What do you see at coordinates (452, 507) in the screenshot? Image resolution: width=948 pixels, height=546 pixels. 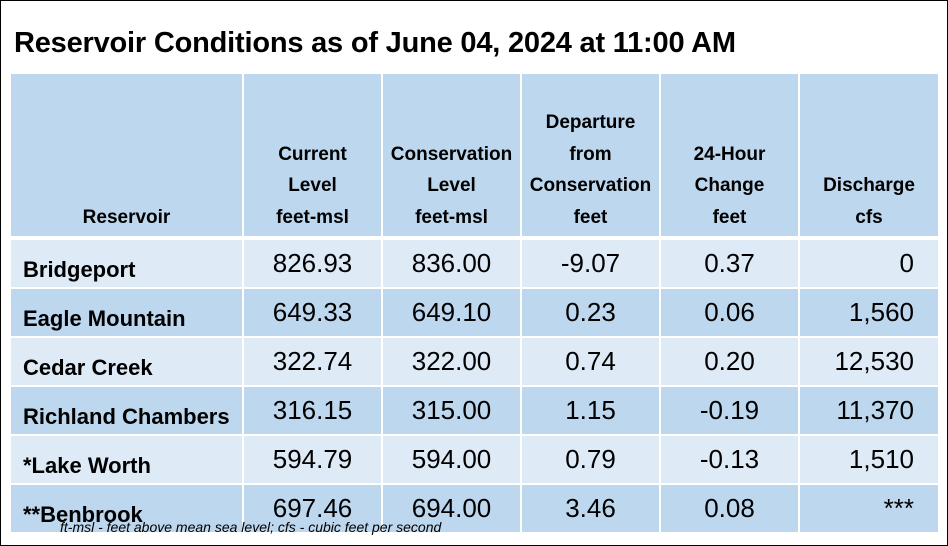 I see `conservation-level-cell: 694.00` at bounding box center [452, 507].